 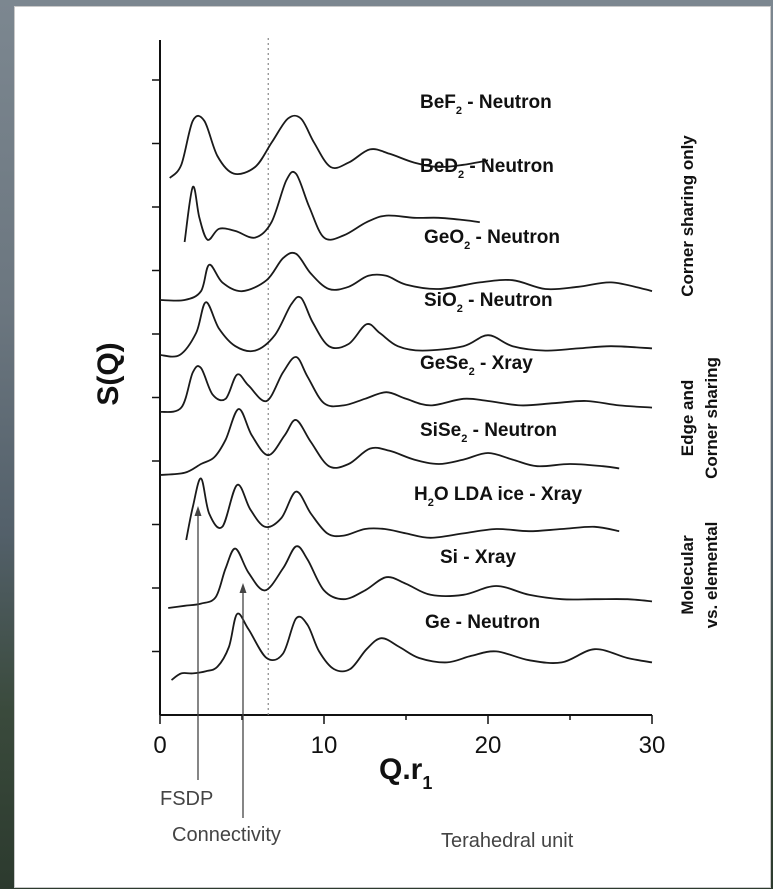 What do you see at coordinates (711, 575) in the screenshot?
I see `group-label-mol-line2: vs. elemental` at bounding box center [711, 575].